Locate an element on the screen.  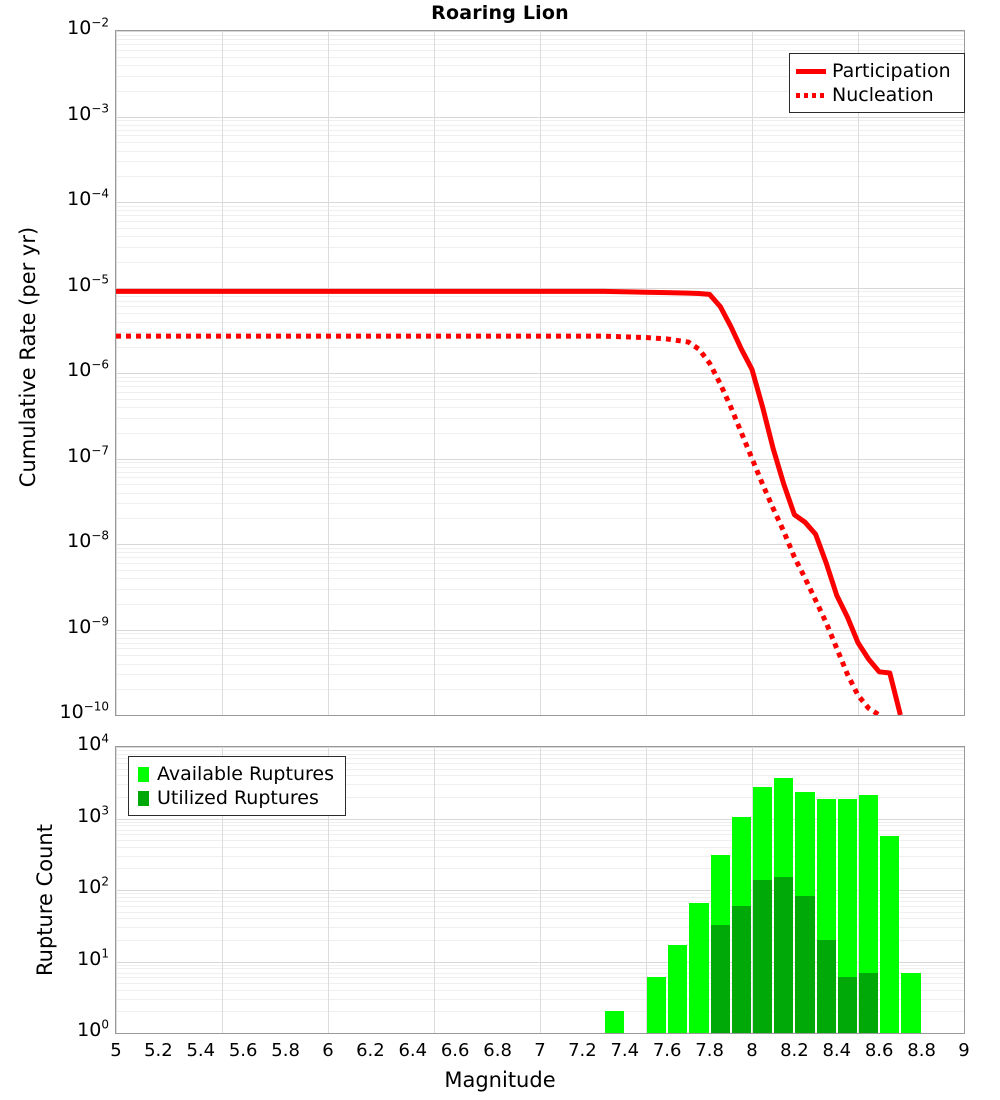
legend-item-available-ruptures: Available Ruptures is located at coordinates (236, 774).